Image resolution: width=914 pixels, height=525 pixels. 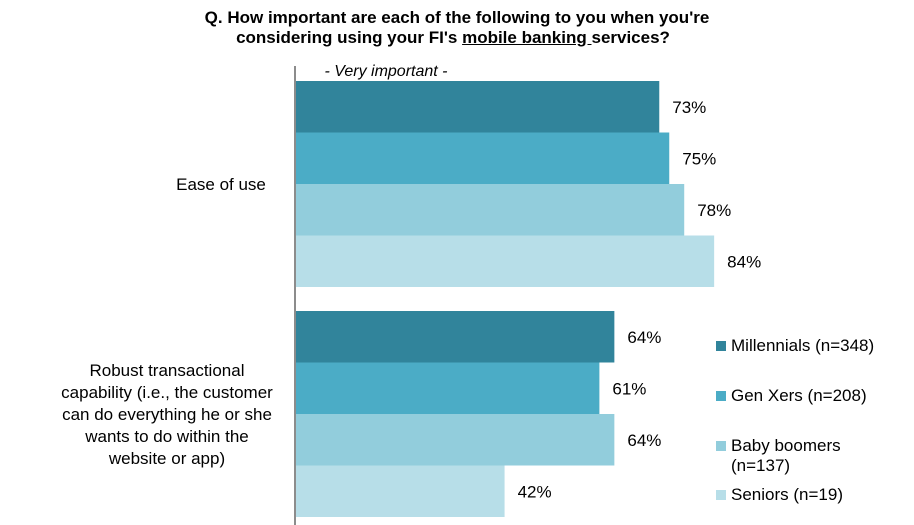 I want to click on legend-item-1: Gen Xers (n=208), so click(x=815, y=396).